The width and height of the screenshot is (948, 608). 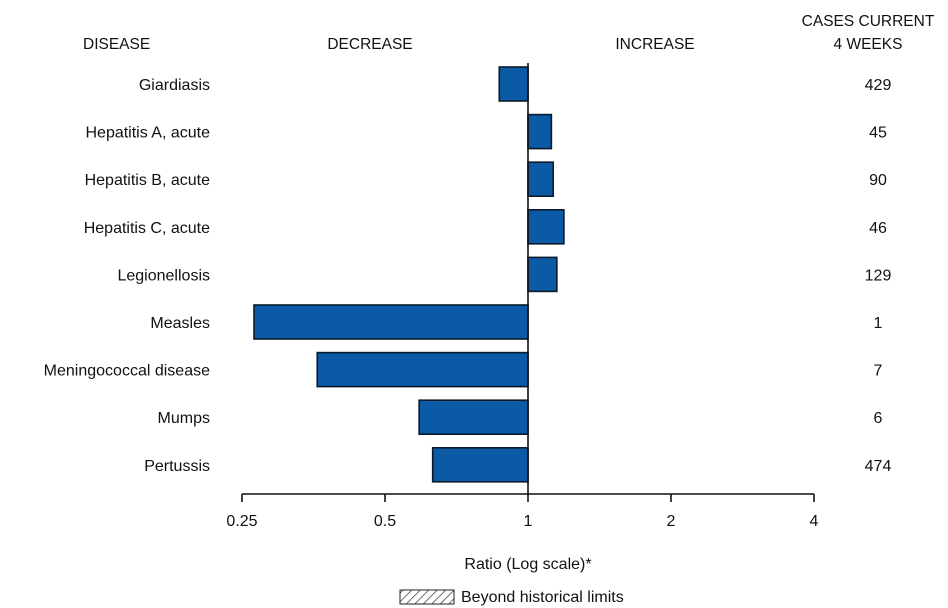 I want to click on cases-value: 1, so click(x=878, y=323).